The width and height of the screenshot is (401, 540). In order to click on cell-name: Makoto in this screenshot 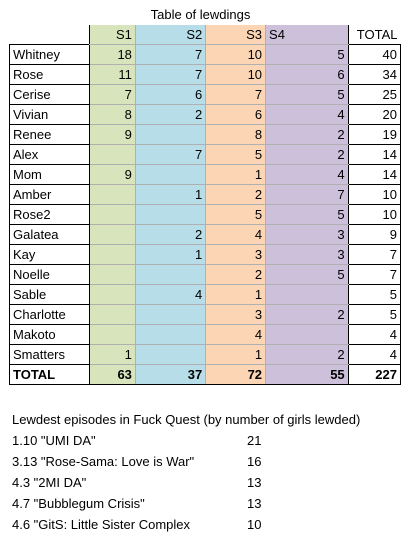, I will do `click(49, 334)`.